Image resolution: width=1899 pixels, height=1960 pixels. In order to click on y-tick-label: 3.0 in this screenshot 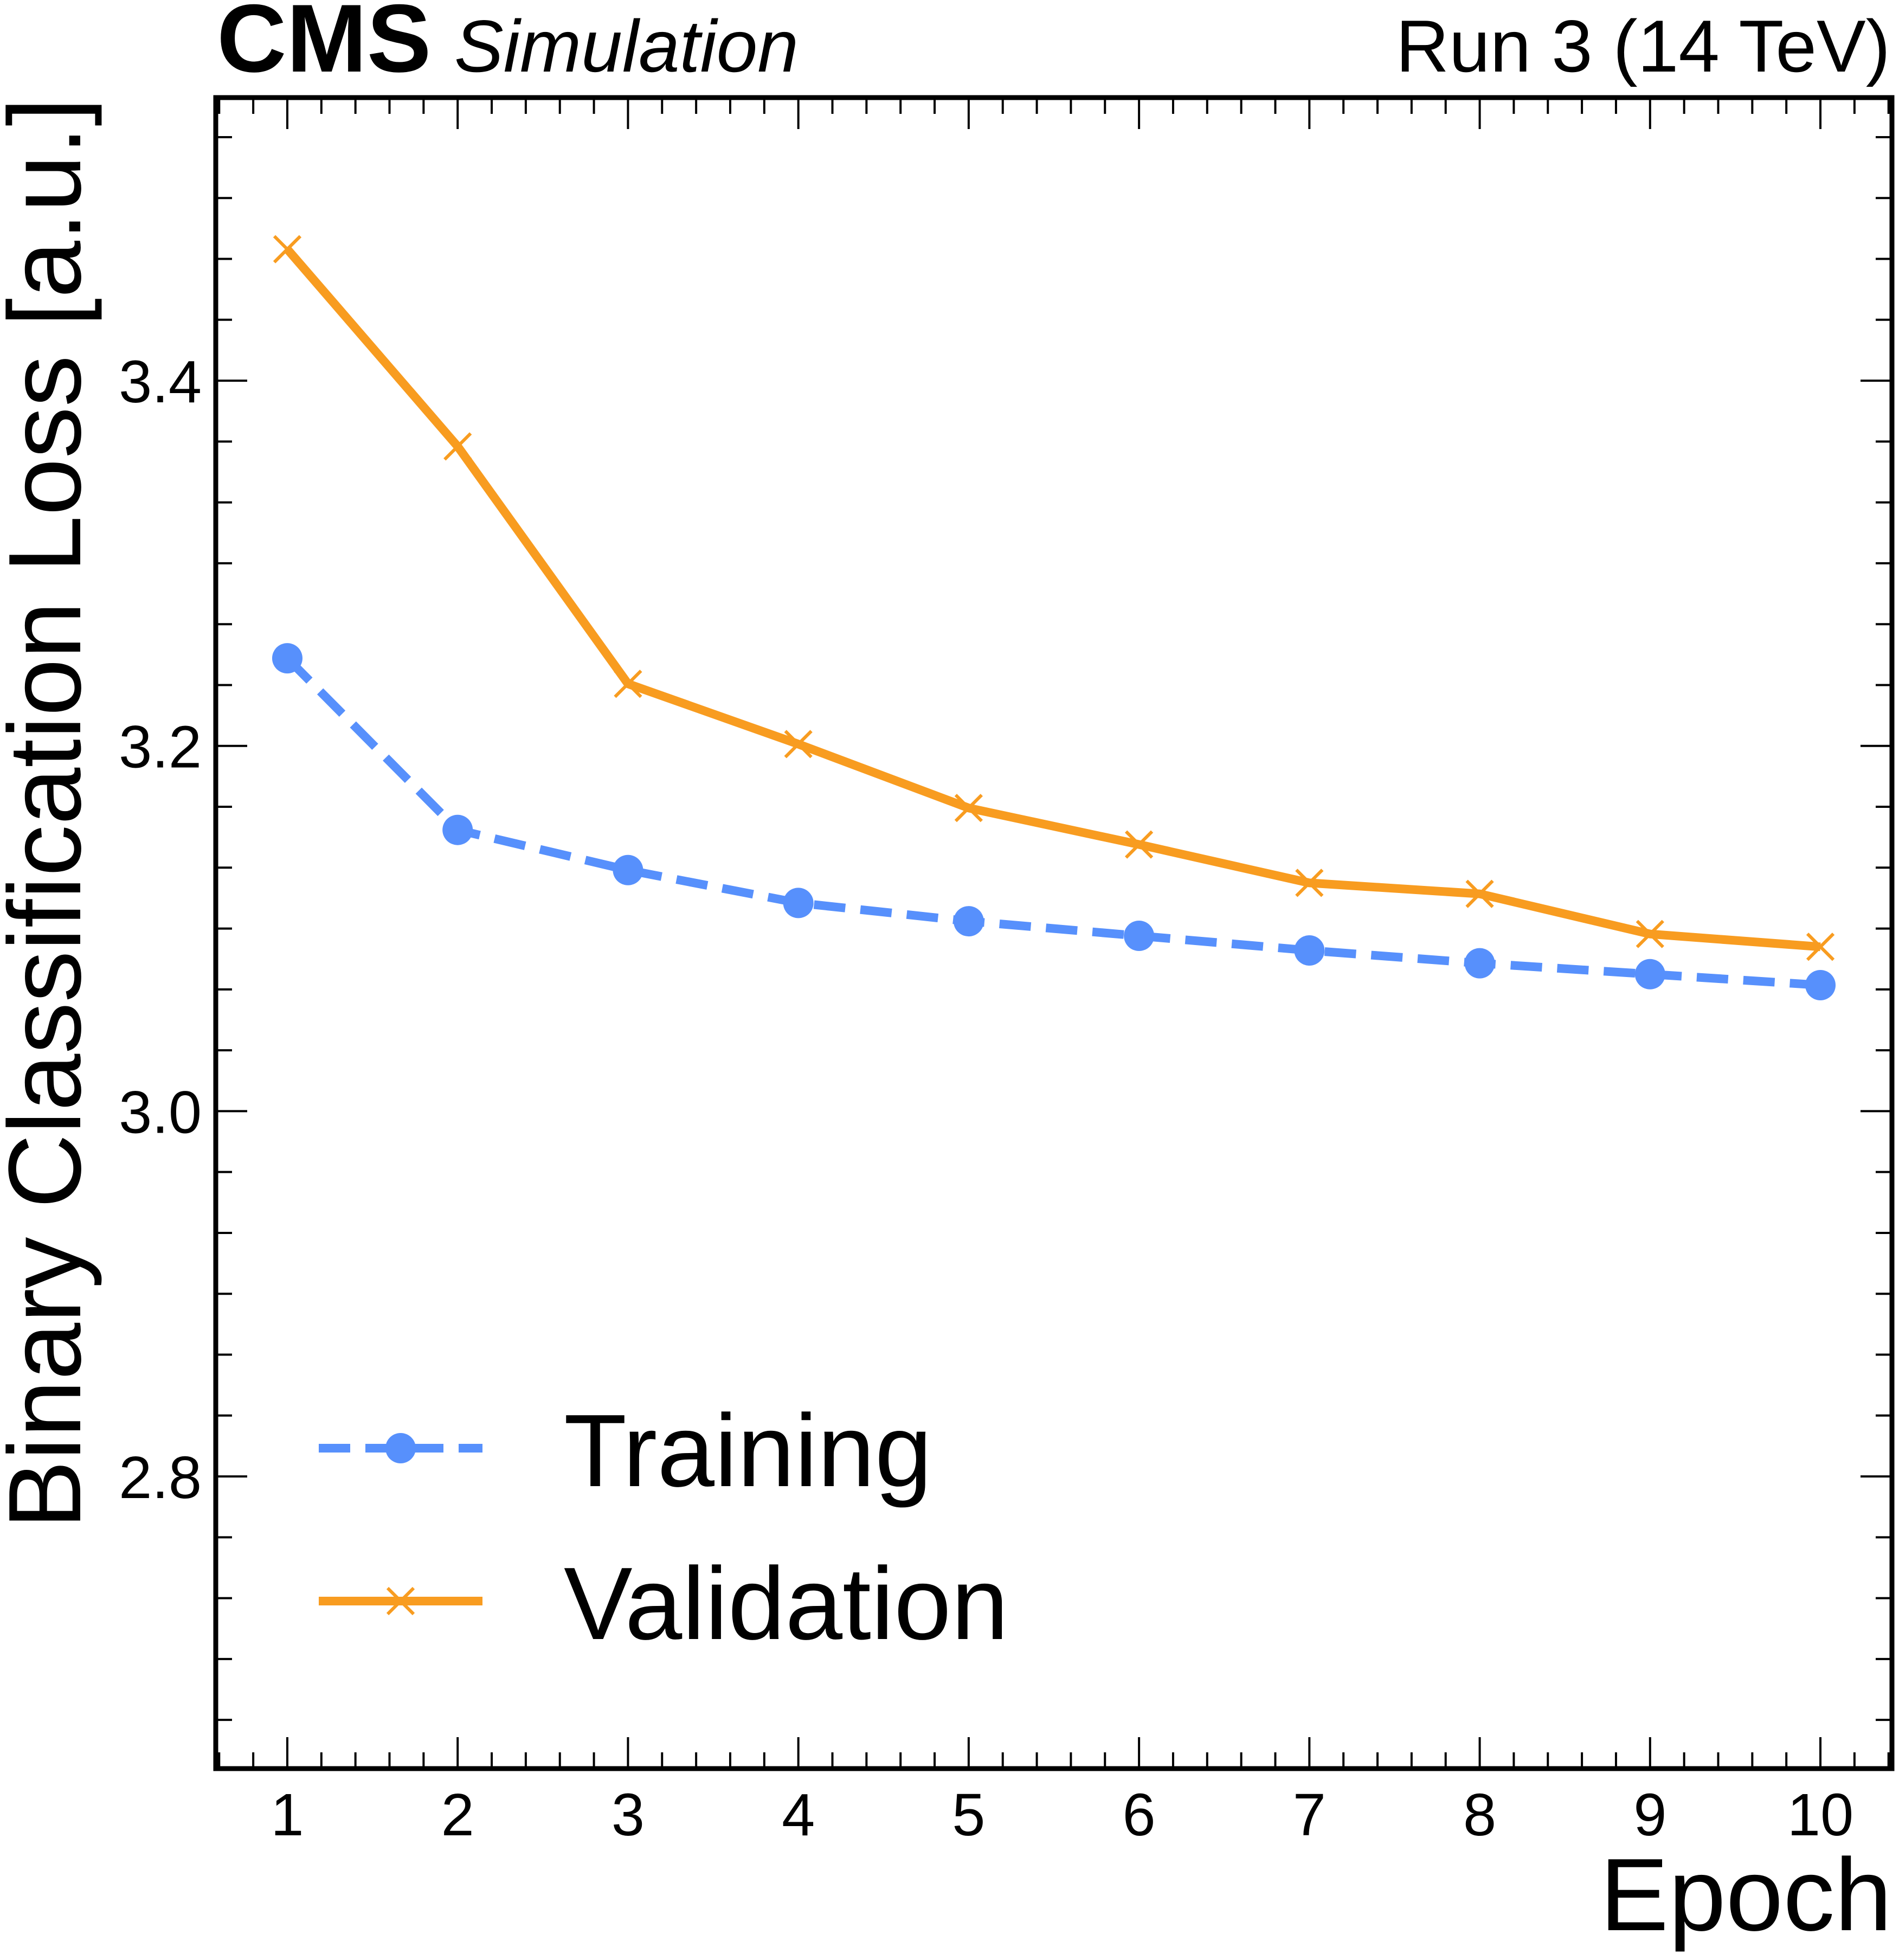, I will do `click(160, 1112)`.